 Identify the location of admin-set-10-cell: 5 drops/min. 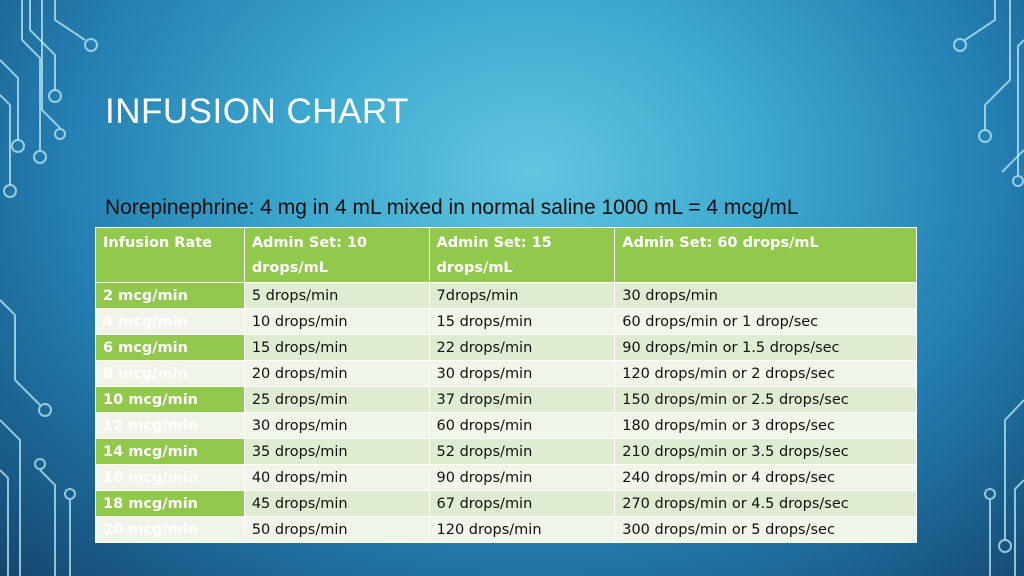
(336, 295).